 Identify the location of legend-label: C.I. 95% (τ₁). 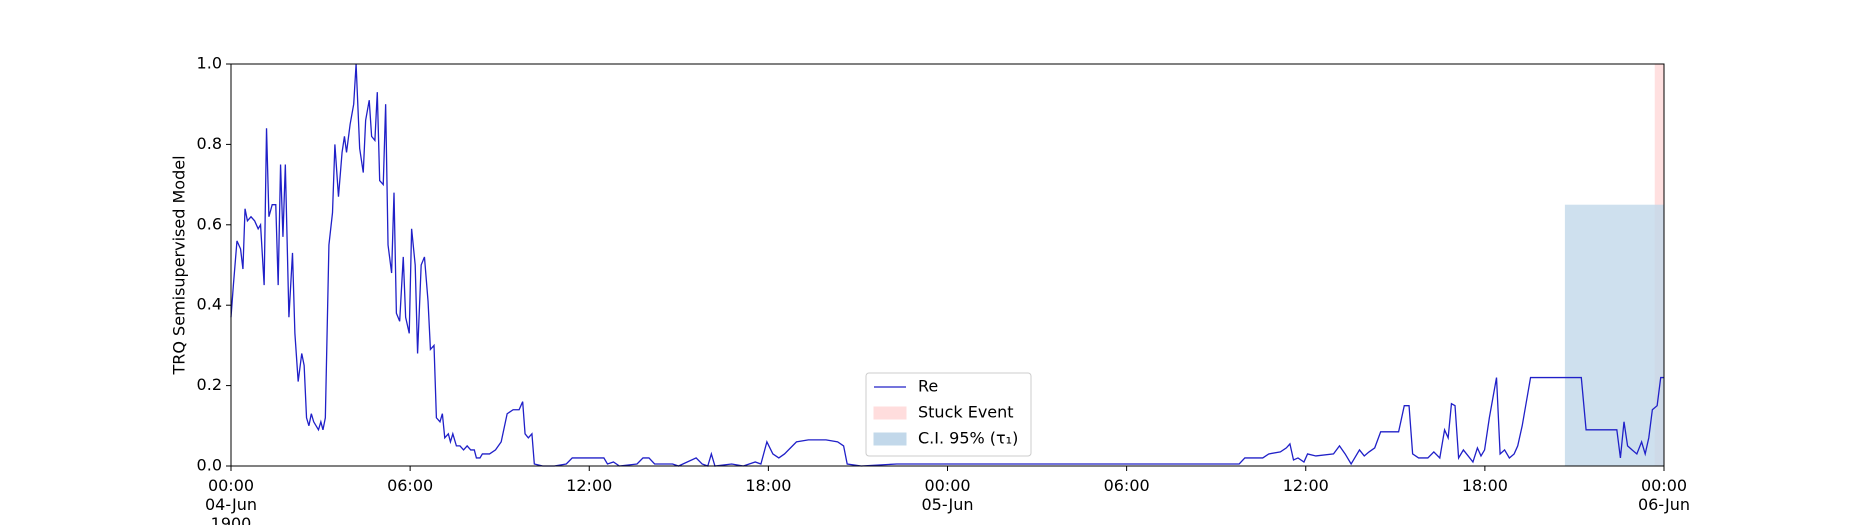
(968, 438).